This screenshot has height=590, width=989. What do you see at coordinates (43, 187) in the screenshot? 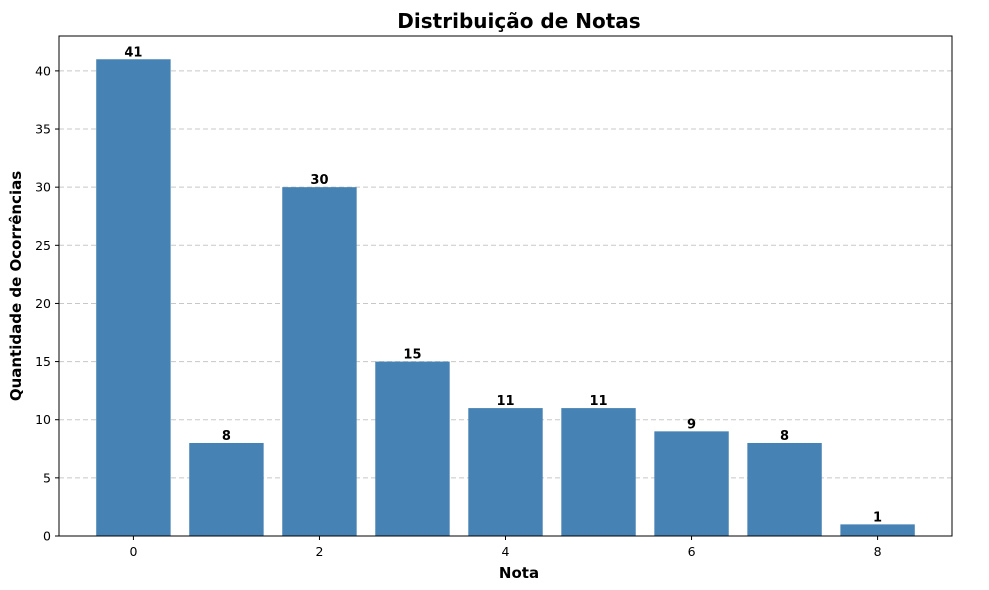
I see `y-tick-label: 30` at bounding box center [43, 187].